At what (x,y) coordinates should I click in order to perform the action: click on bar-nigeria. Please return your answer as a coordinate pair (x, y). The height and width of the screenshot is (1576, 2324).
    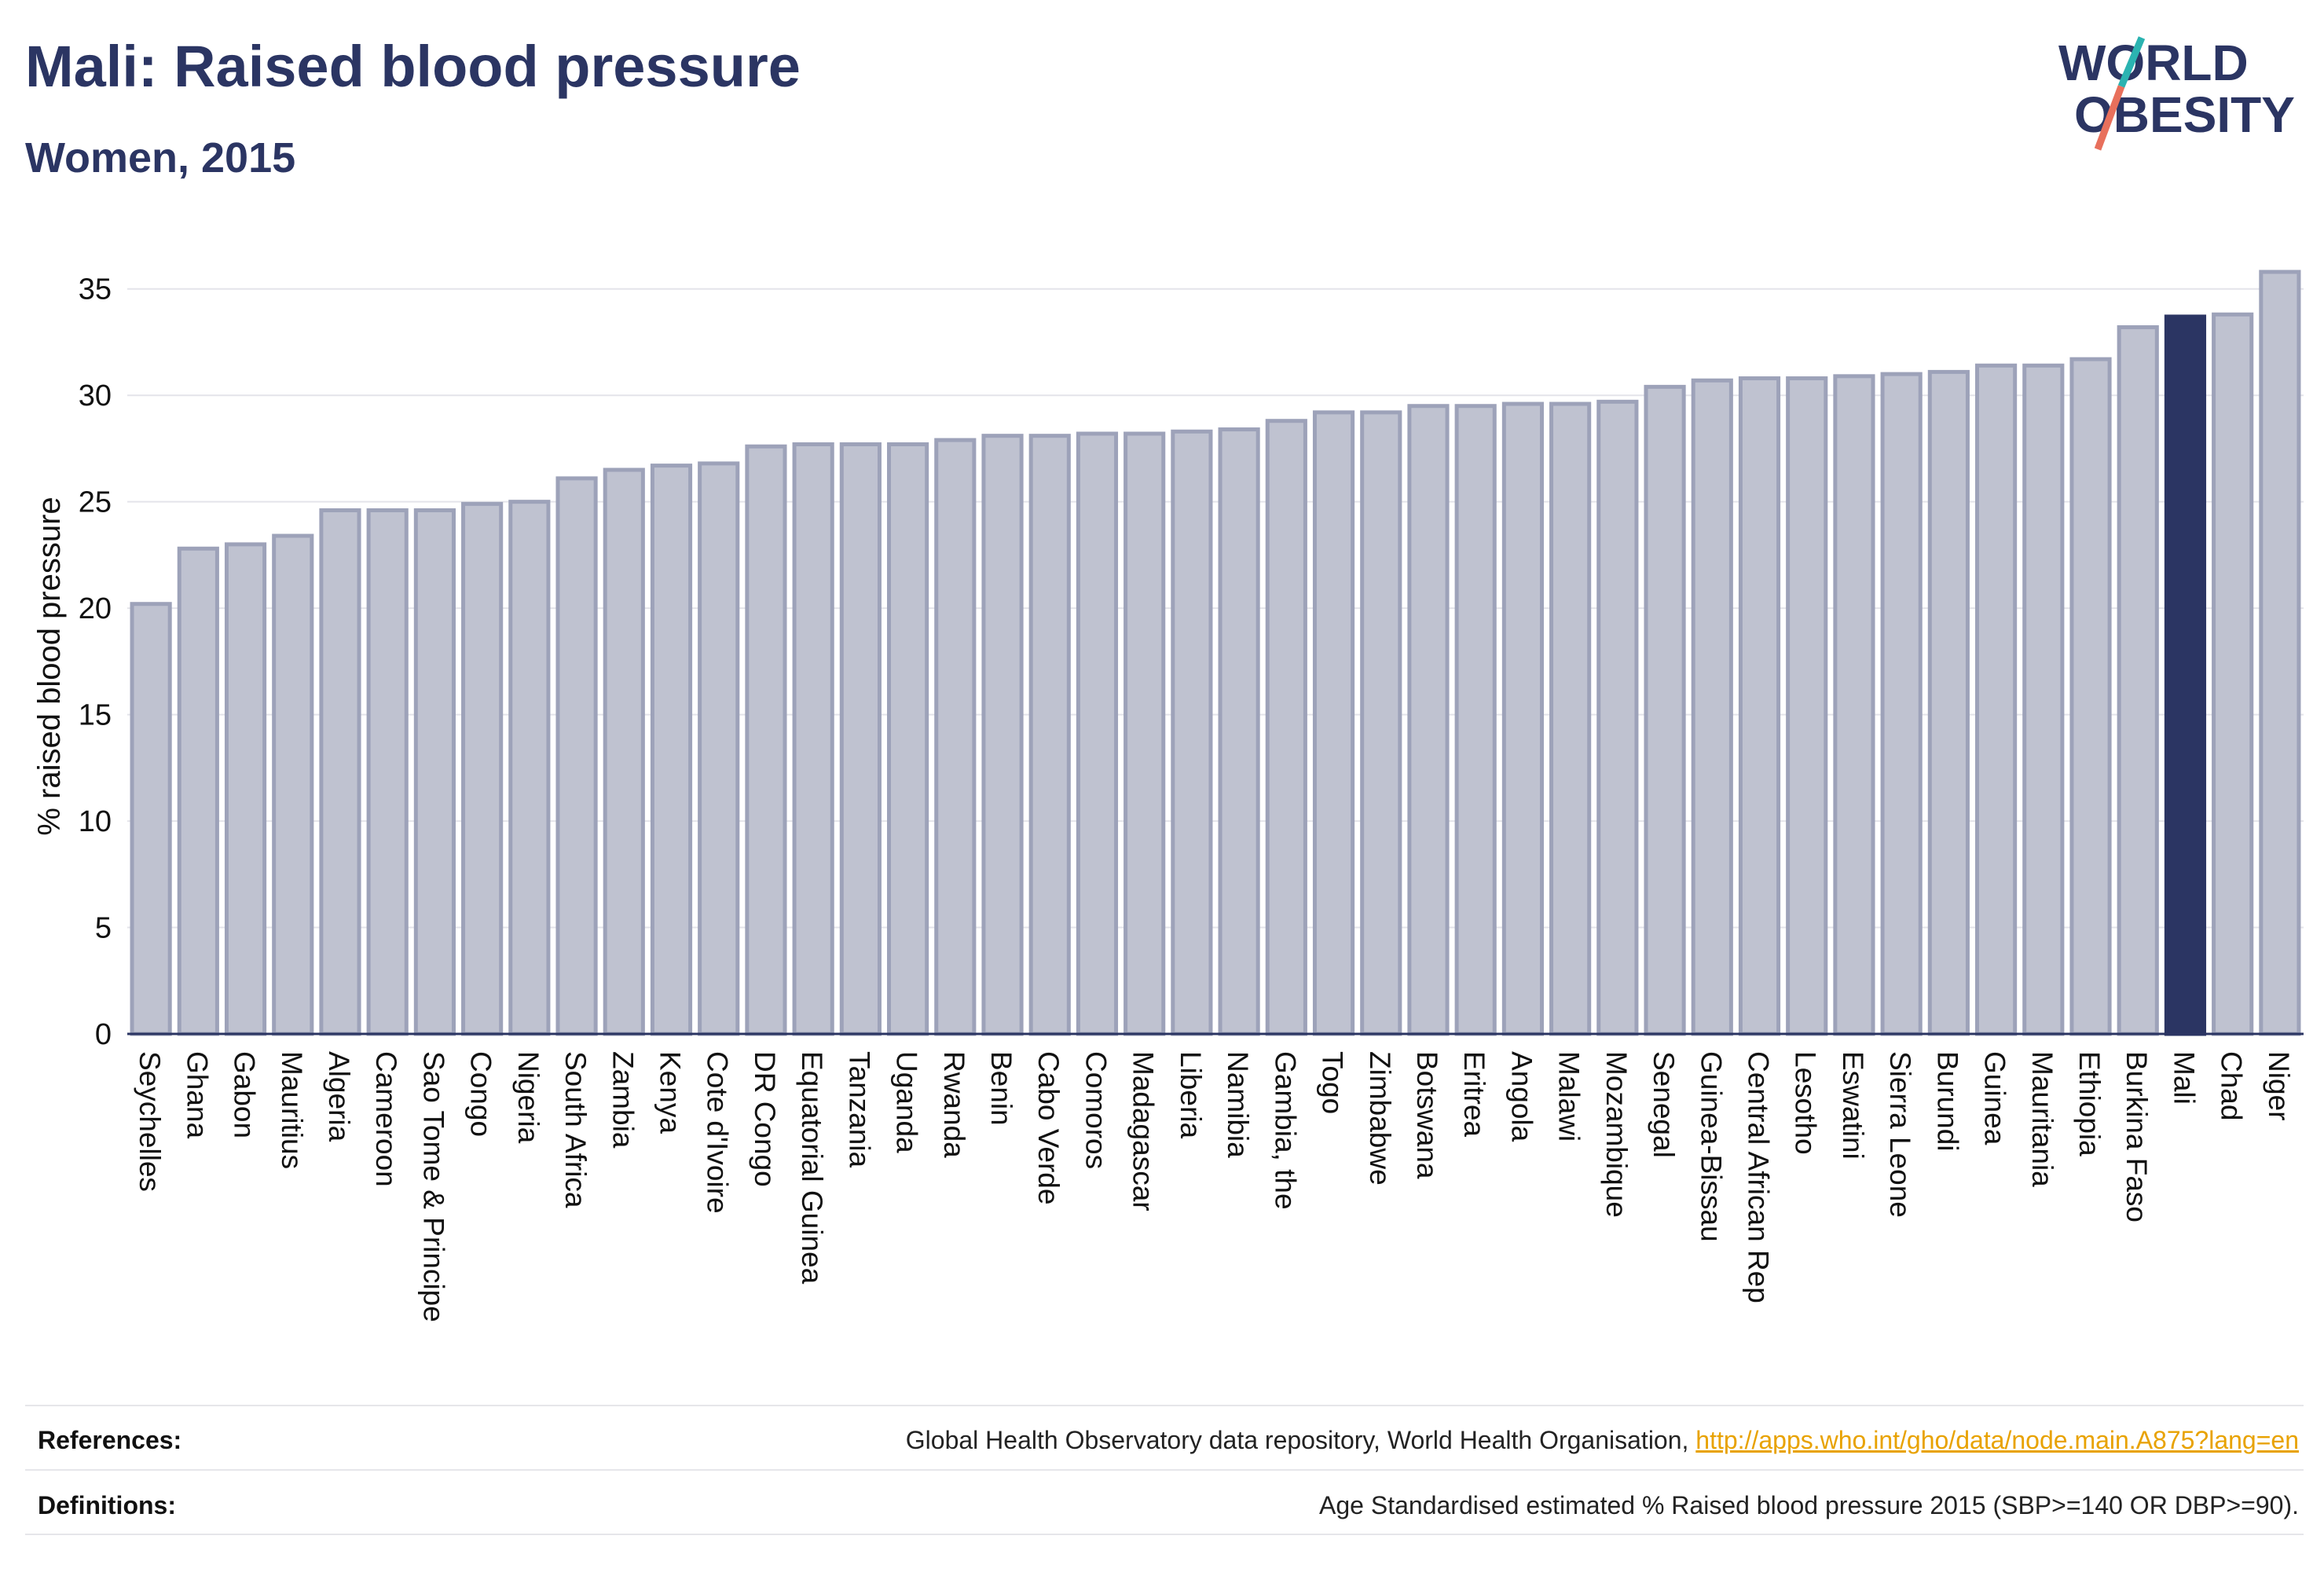
    Looking at the image, I should click on (529, 768).